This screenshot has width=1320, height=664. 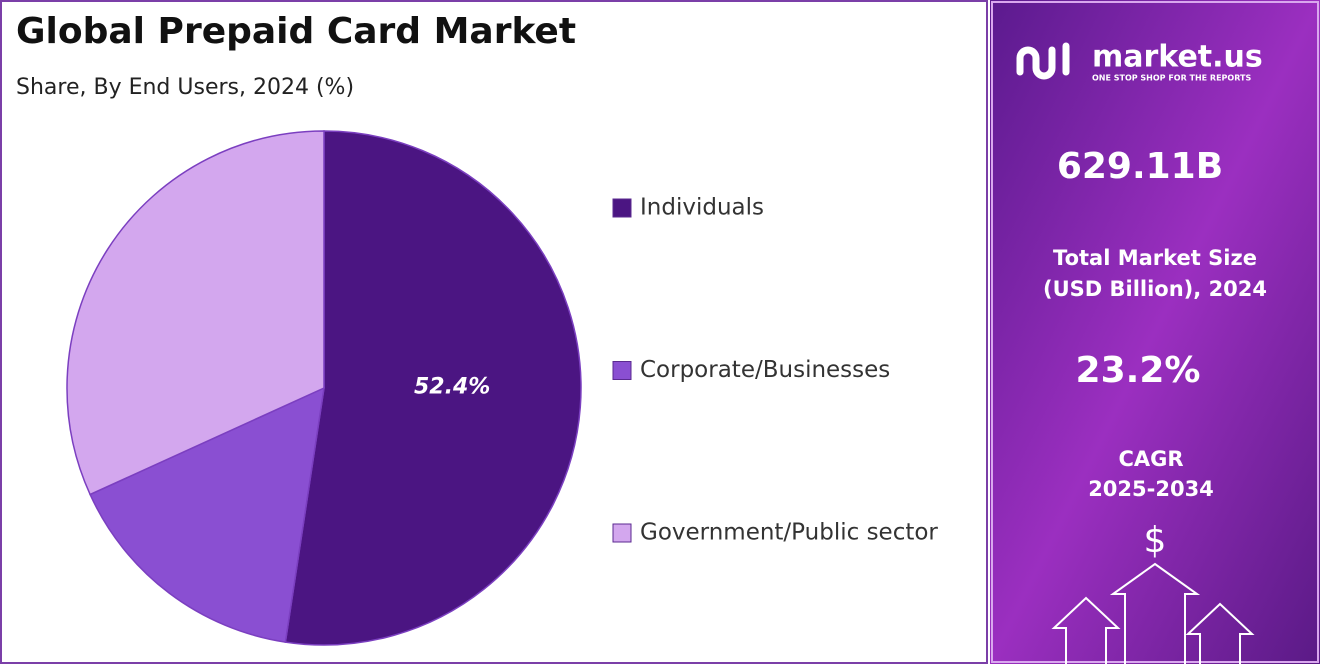 What do you see at coordinates (765, 370) in the screenshot?
I see `legend-label: Corporate/Businesses` at bounding box center [765, 370].